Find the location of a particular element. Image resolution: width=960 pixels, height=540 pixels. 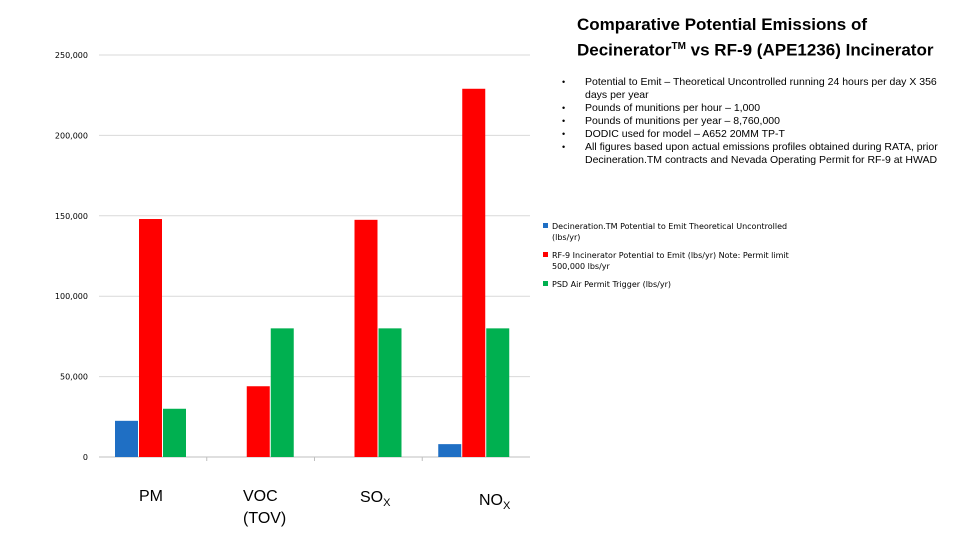

y-tick-label: 150,000 is located at coordinates (71, 216).